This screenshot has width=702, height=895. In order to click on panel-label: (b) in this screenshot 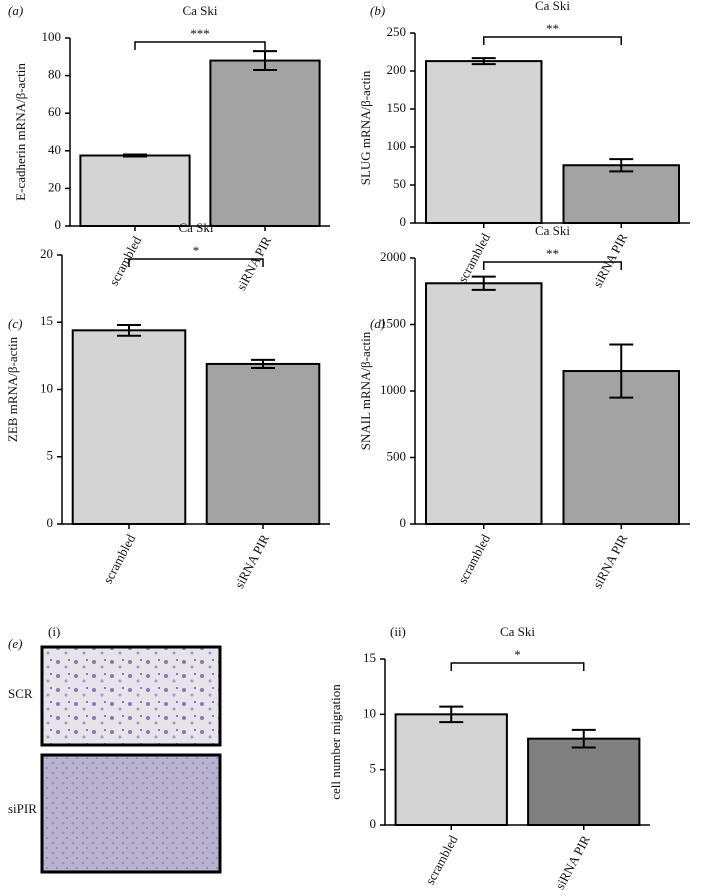, I will do `click(377, 10)`.